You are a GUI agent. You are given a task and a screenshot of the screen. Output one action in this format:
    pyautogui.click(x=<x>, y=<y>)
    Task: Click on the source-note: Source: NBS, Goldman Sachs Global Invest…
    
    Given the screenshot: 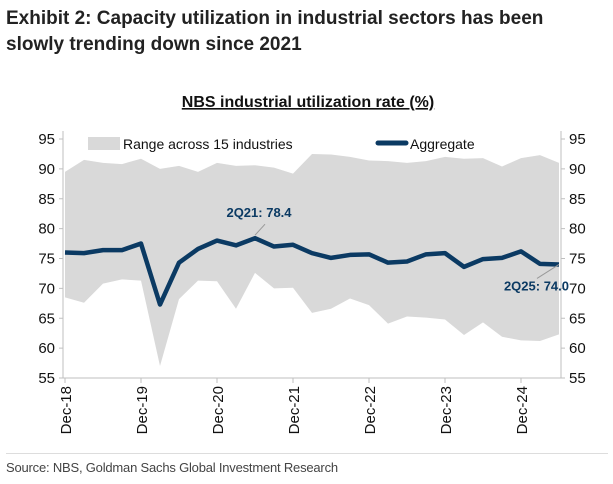 What is the action you would take?
    pyautogui.click(x=172, y=467)
    